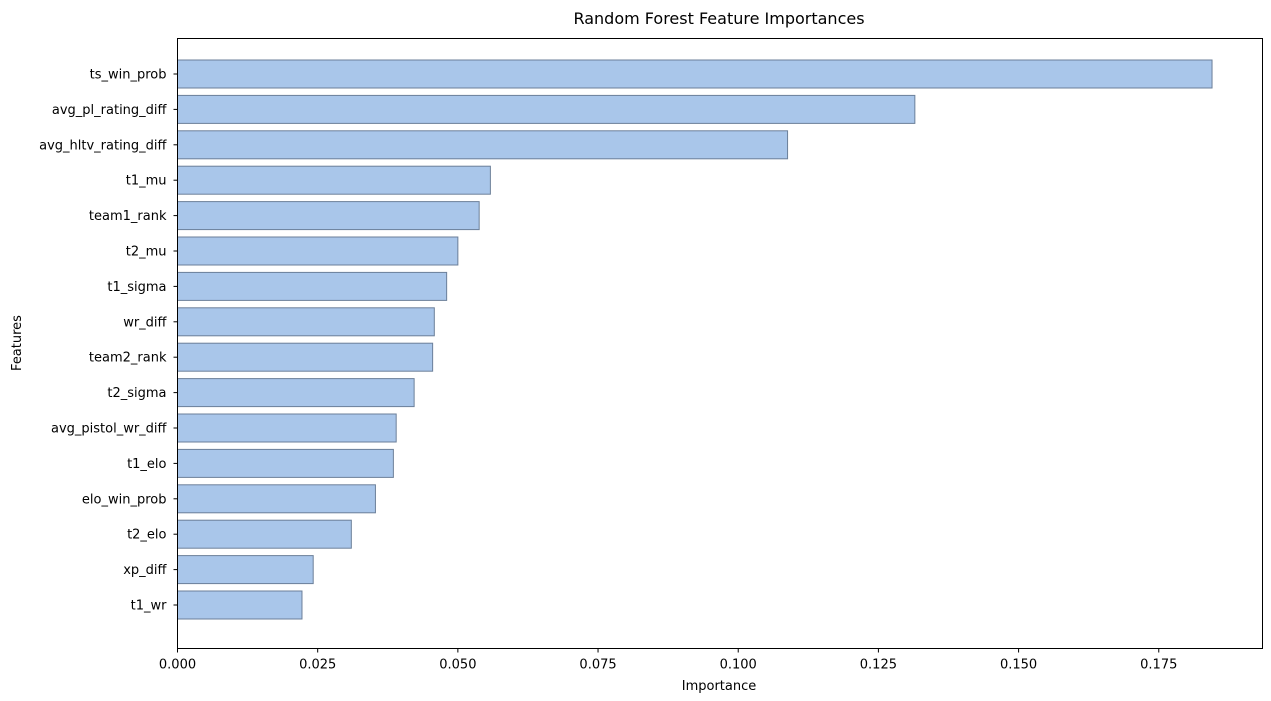 The height and width of the screenshot is (701, 1271). I want to click on x-tick-label: 0.150, so click(1018, 665).